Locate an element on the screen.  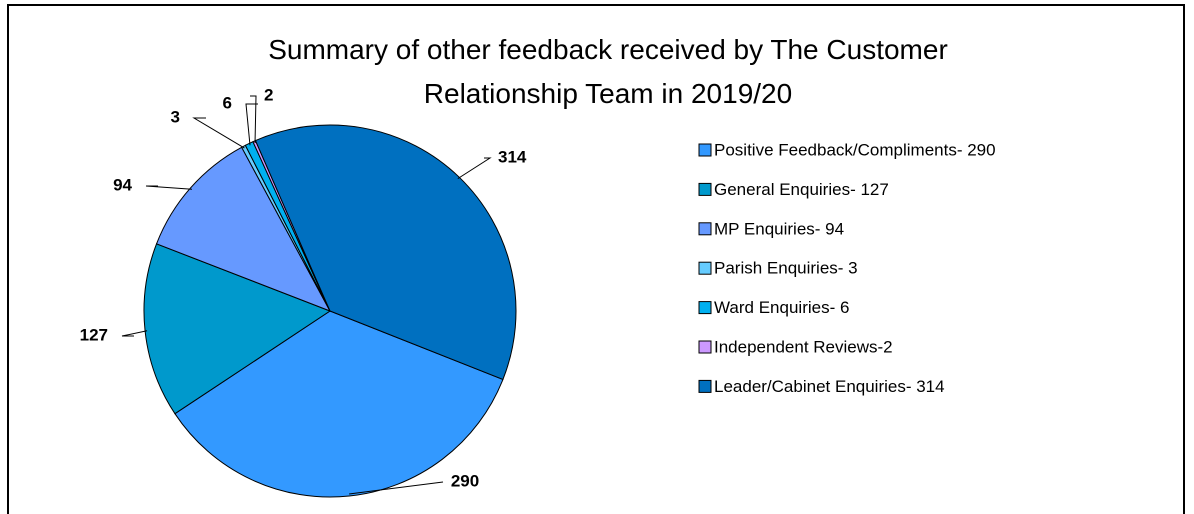
legend-label: Independent Reviews-2 is located at coordinates (803, 346).